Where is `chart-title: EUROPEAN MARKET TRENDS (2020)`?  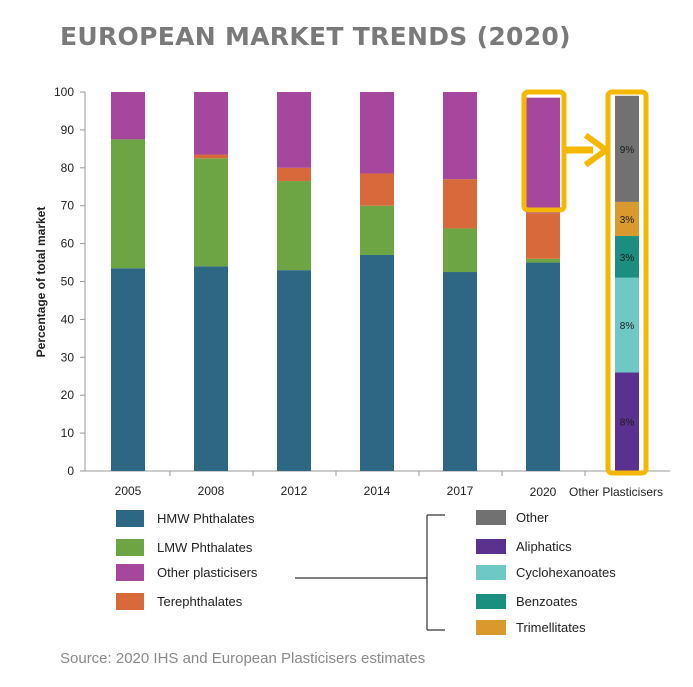 chart-title: EUROPEAN MARKET TRENDS (2020) is located at coordinates (315, 36).